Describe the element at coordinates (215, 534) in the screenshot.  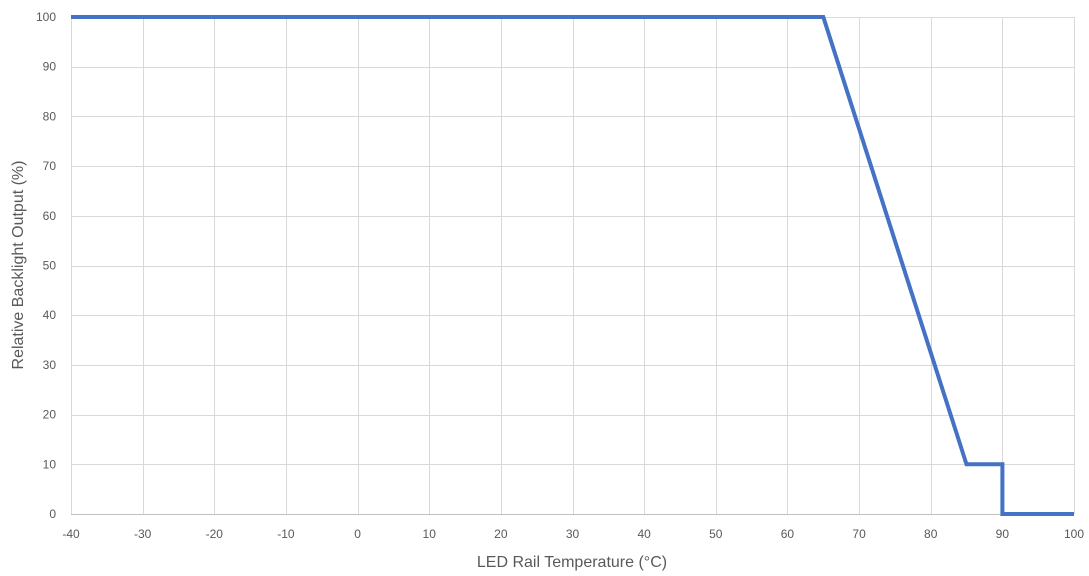
I see `x-tick-label: -20` at that location.